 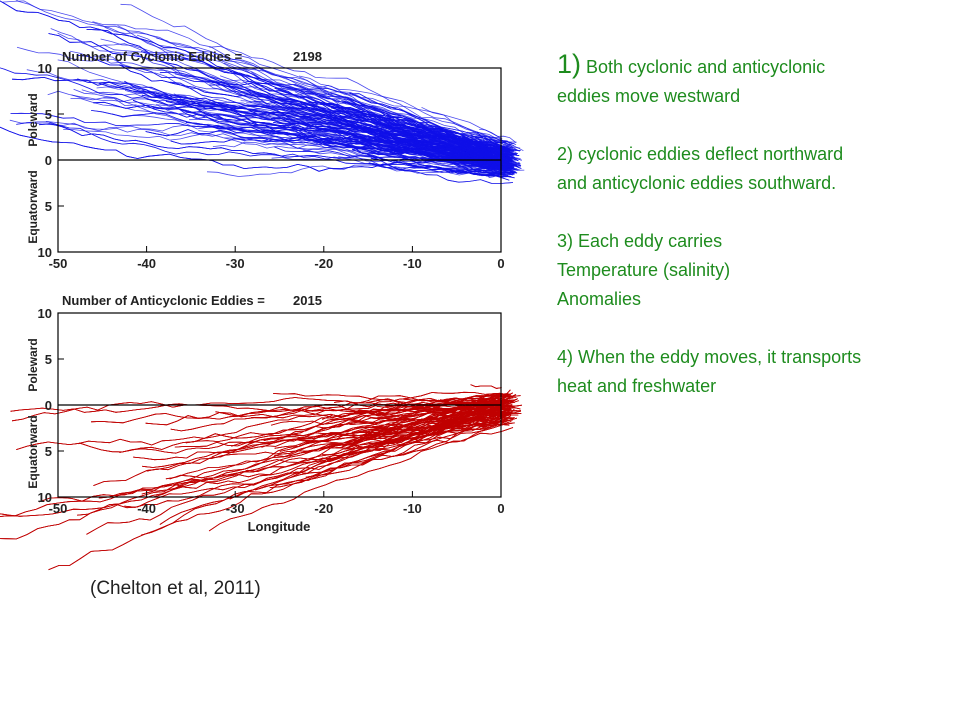 I want to click on point-1-line-2: eddies move westward, so click(x=649, y=96).